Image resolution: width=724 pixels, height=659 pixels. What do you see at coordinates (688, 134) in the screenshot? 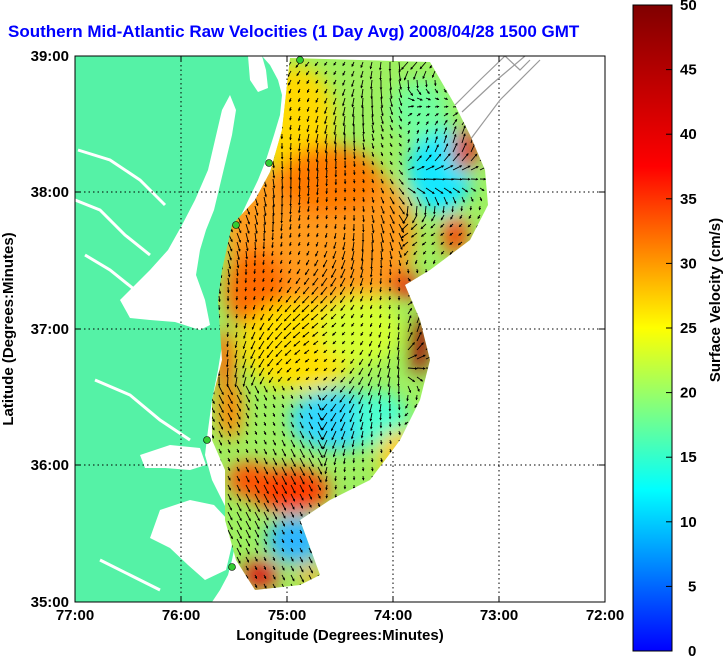
I see `colorbar-tick-label: 40` at bounding box center [688, 134].